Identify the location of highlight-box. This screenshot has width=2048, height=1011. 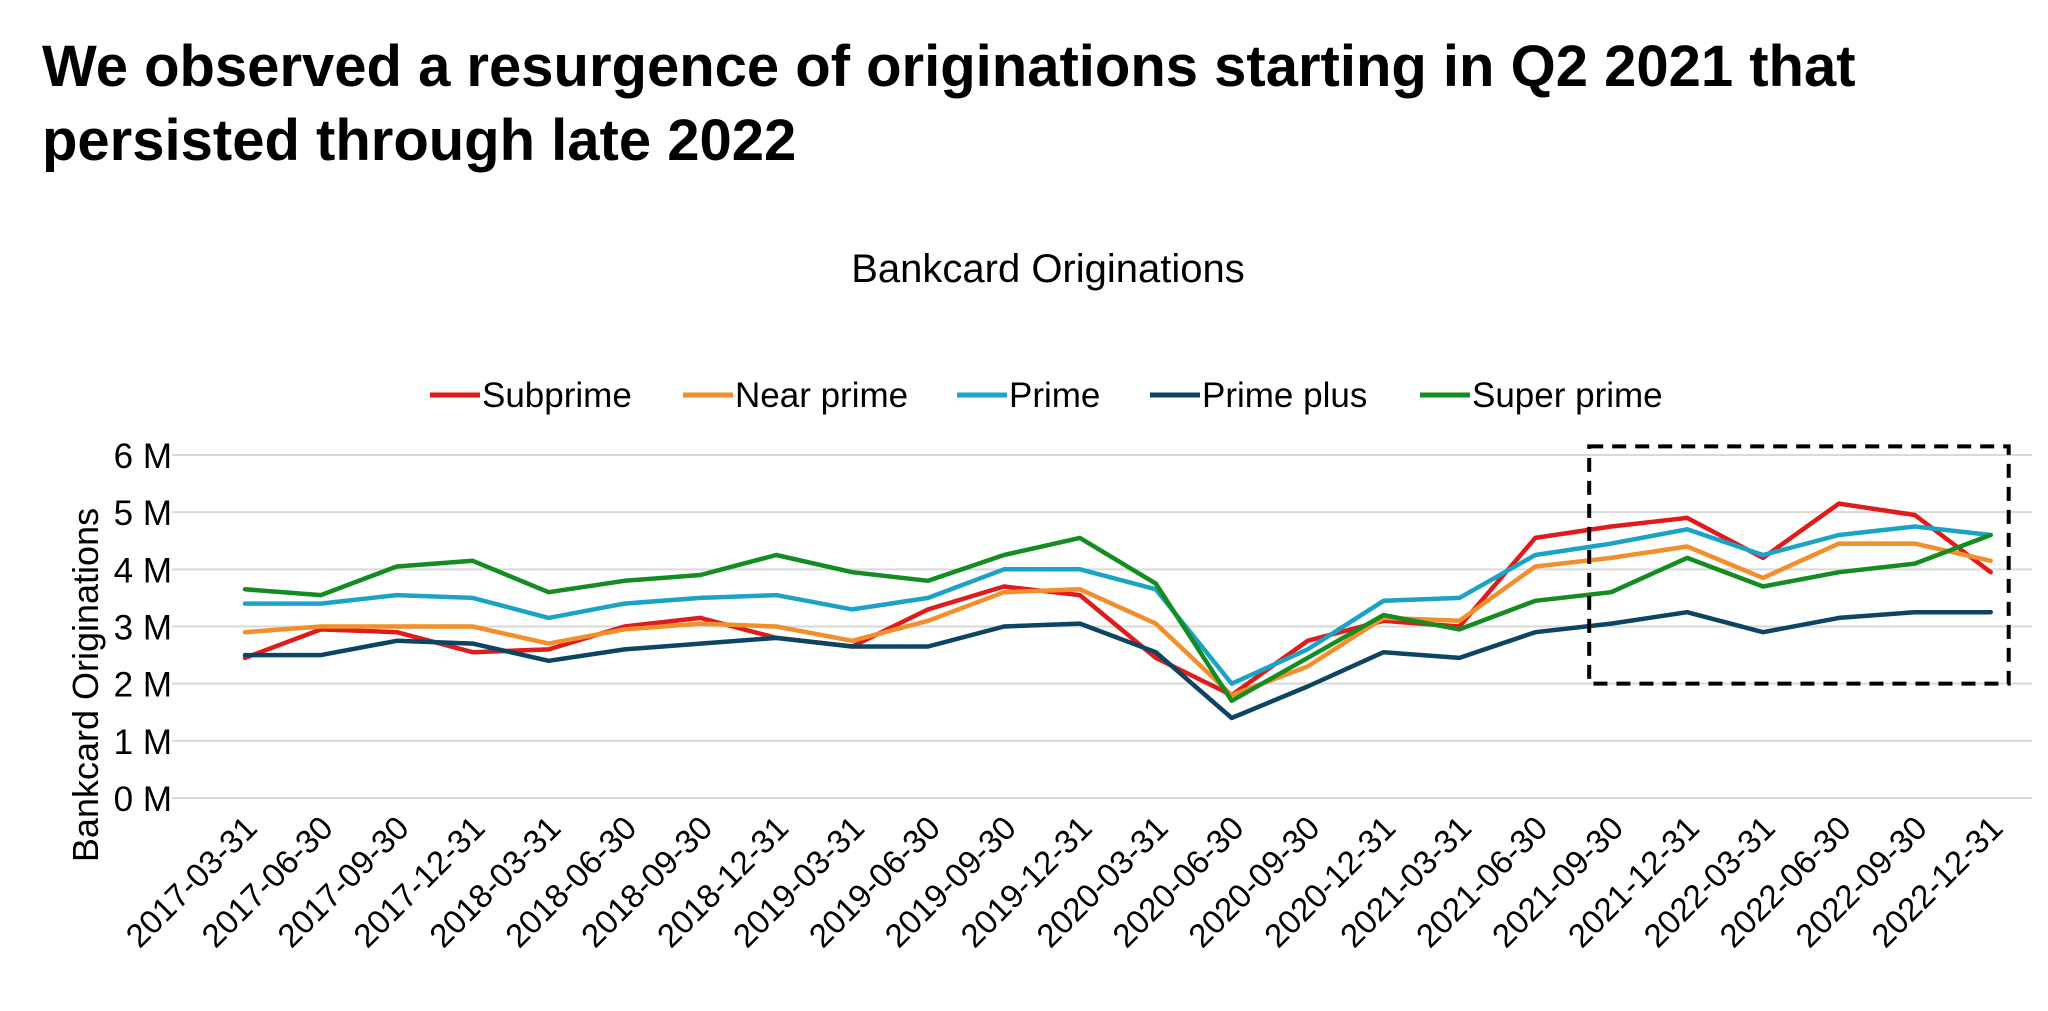
(1799, 565).